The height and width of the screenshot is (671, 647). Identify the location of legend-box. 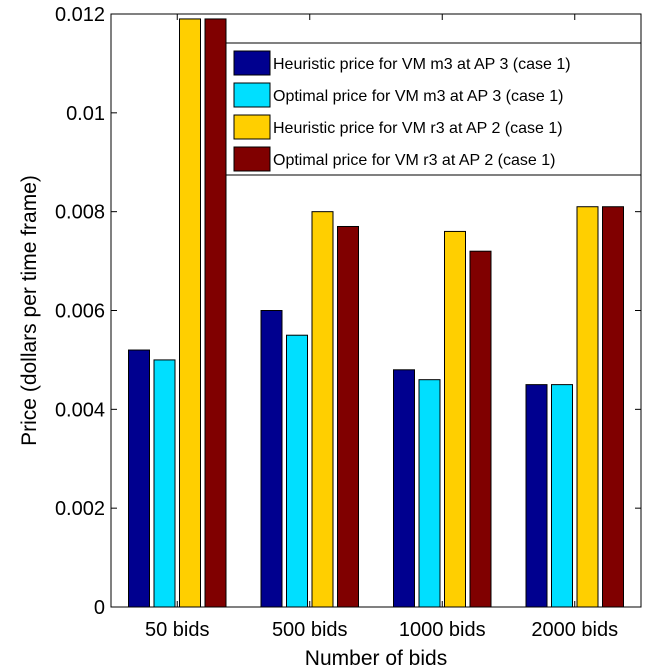
(433, 109).